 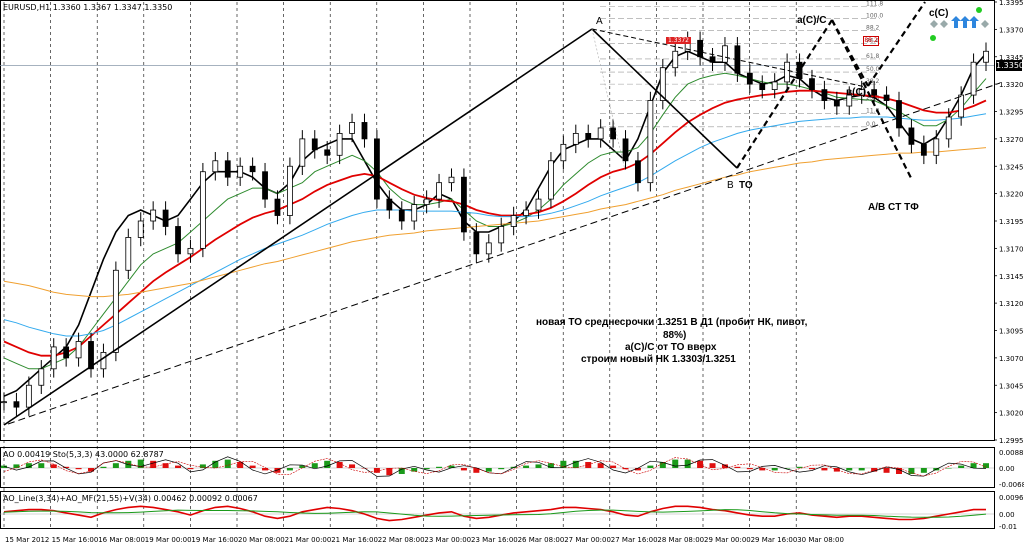 What do you see at coordinates (168, 540) in the screenshot?
I see `x-tick-label: 19 Mar 00:00` at bounding box center [168, 540].